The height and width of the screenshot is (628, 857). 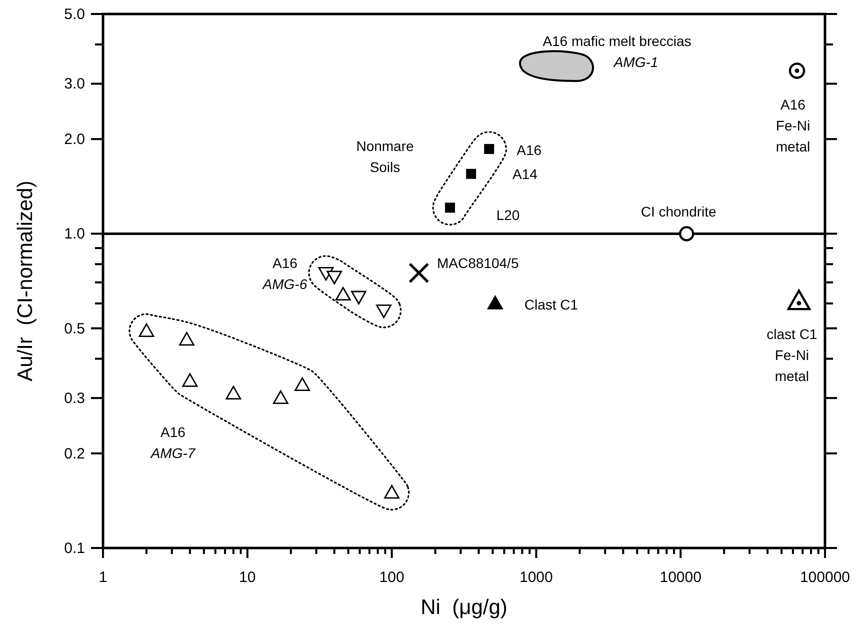 I want to click on annotation: A16 AMG-7, so click(x=173, y=442).